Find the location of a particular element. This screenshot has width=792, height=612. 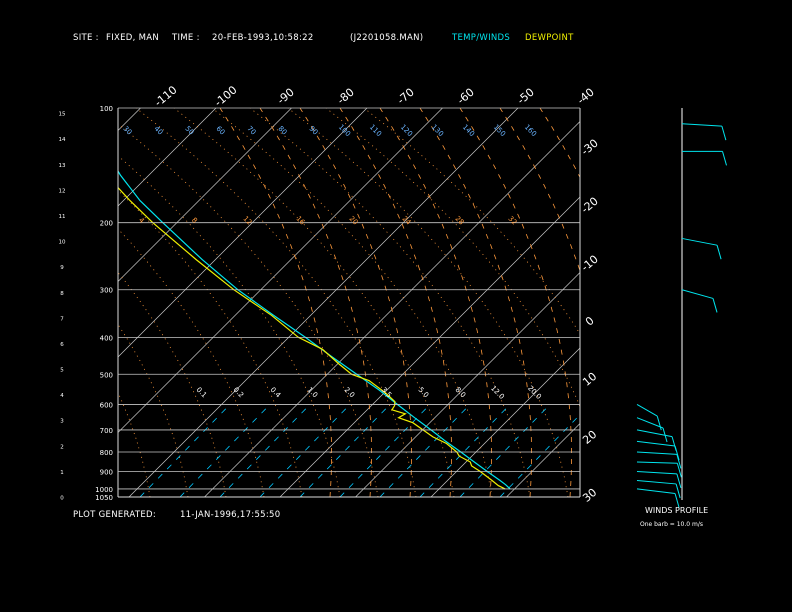

top-temp-label: -100 is located at coordinates (225, 96).